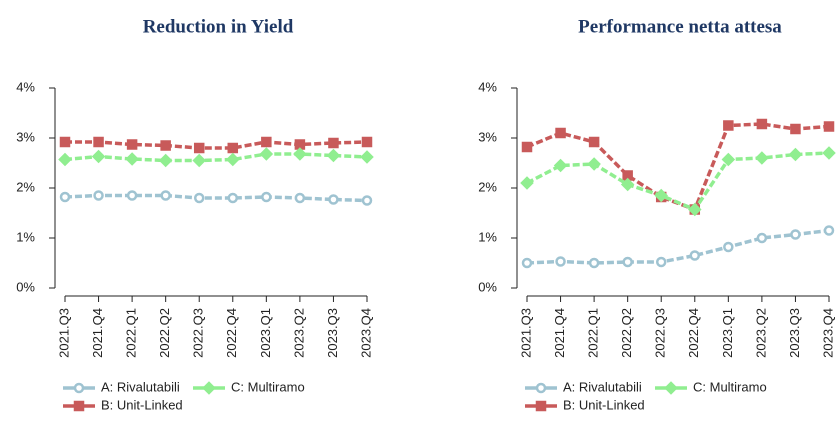 The height and width of the screenshot is (438, 840). I want to click on legend-label: C: Multiramo, so click(730, 386).